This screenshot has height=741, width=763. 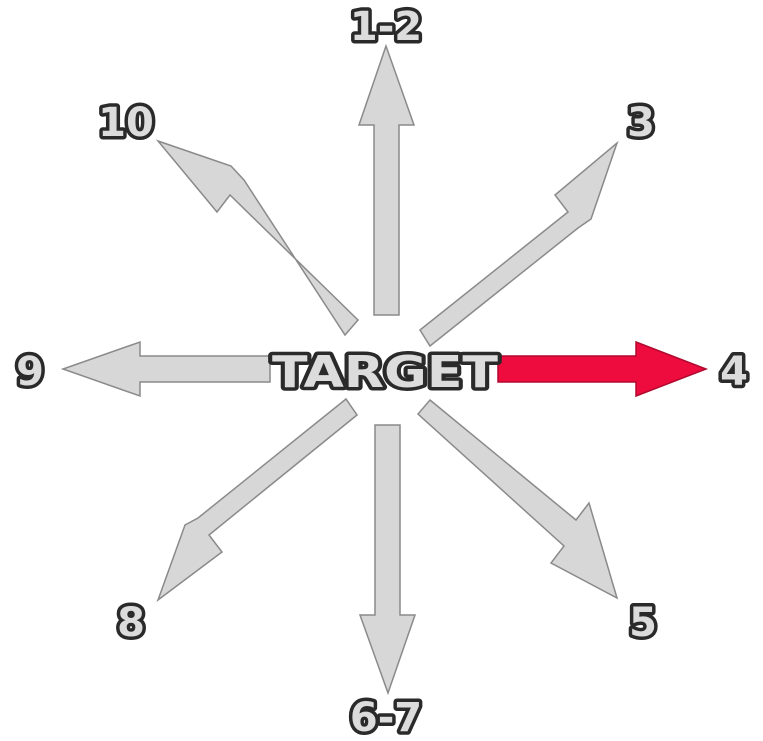 I want to click on label-8: 8, so click(x=131, y=623).